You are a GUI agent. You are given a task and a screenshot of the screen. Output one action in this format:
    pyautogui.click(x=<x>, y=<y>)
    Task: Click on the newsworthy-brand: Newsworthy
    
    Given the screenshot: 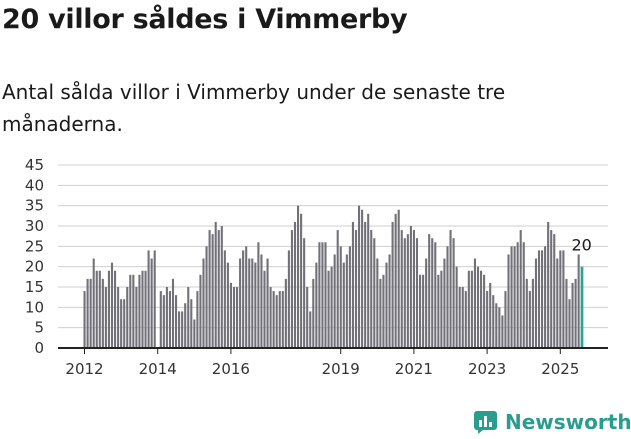 What is the action you would take?
    pyautogui.click(x=552, y=422)
    